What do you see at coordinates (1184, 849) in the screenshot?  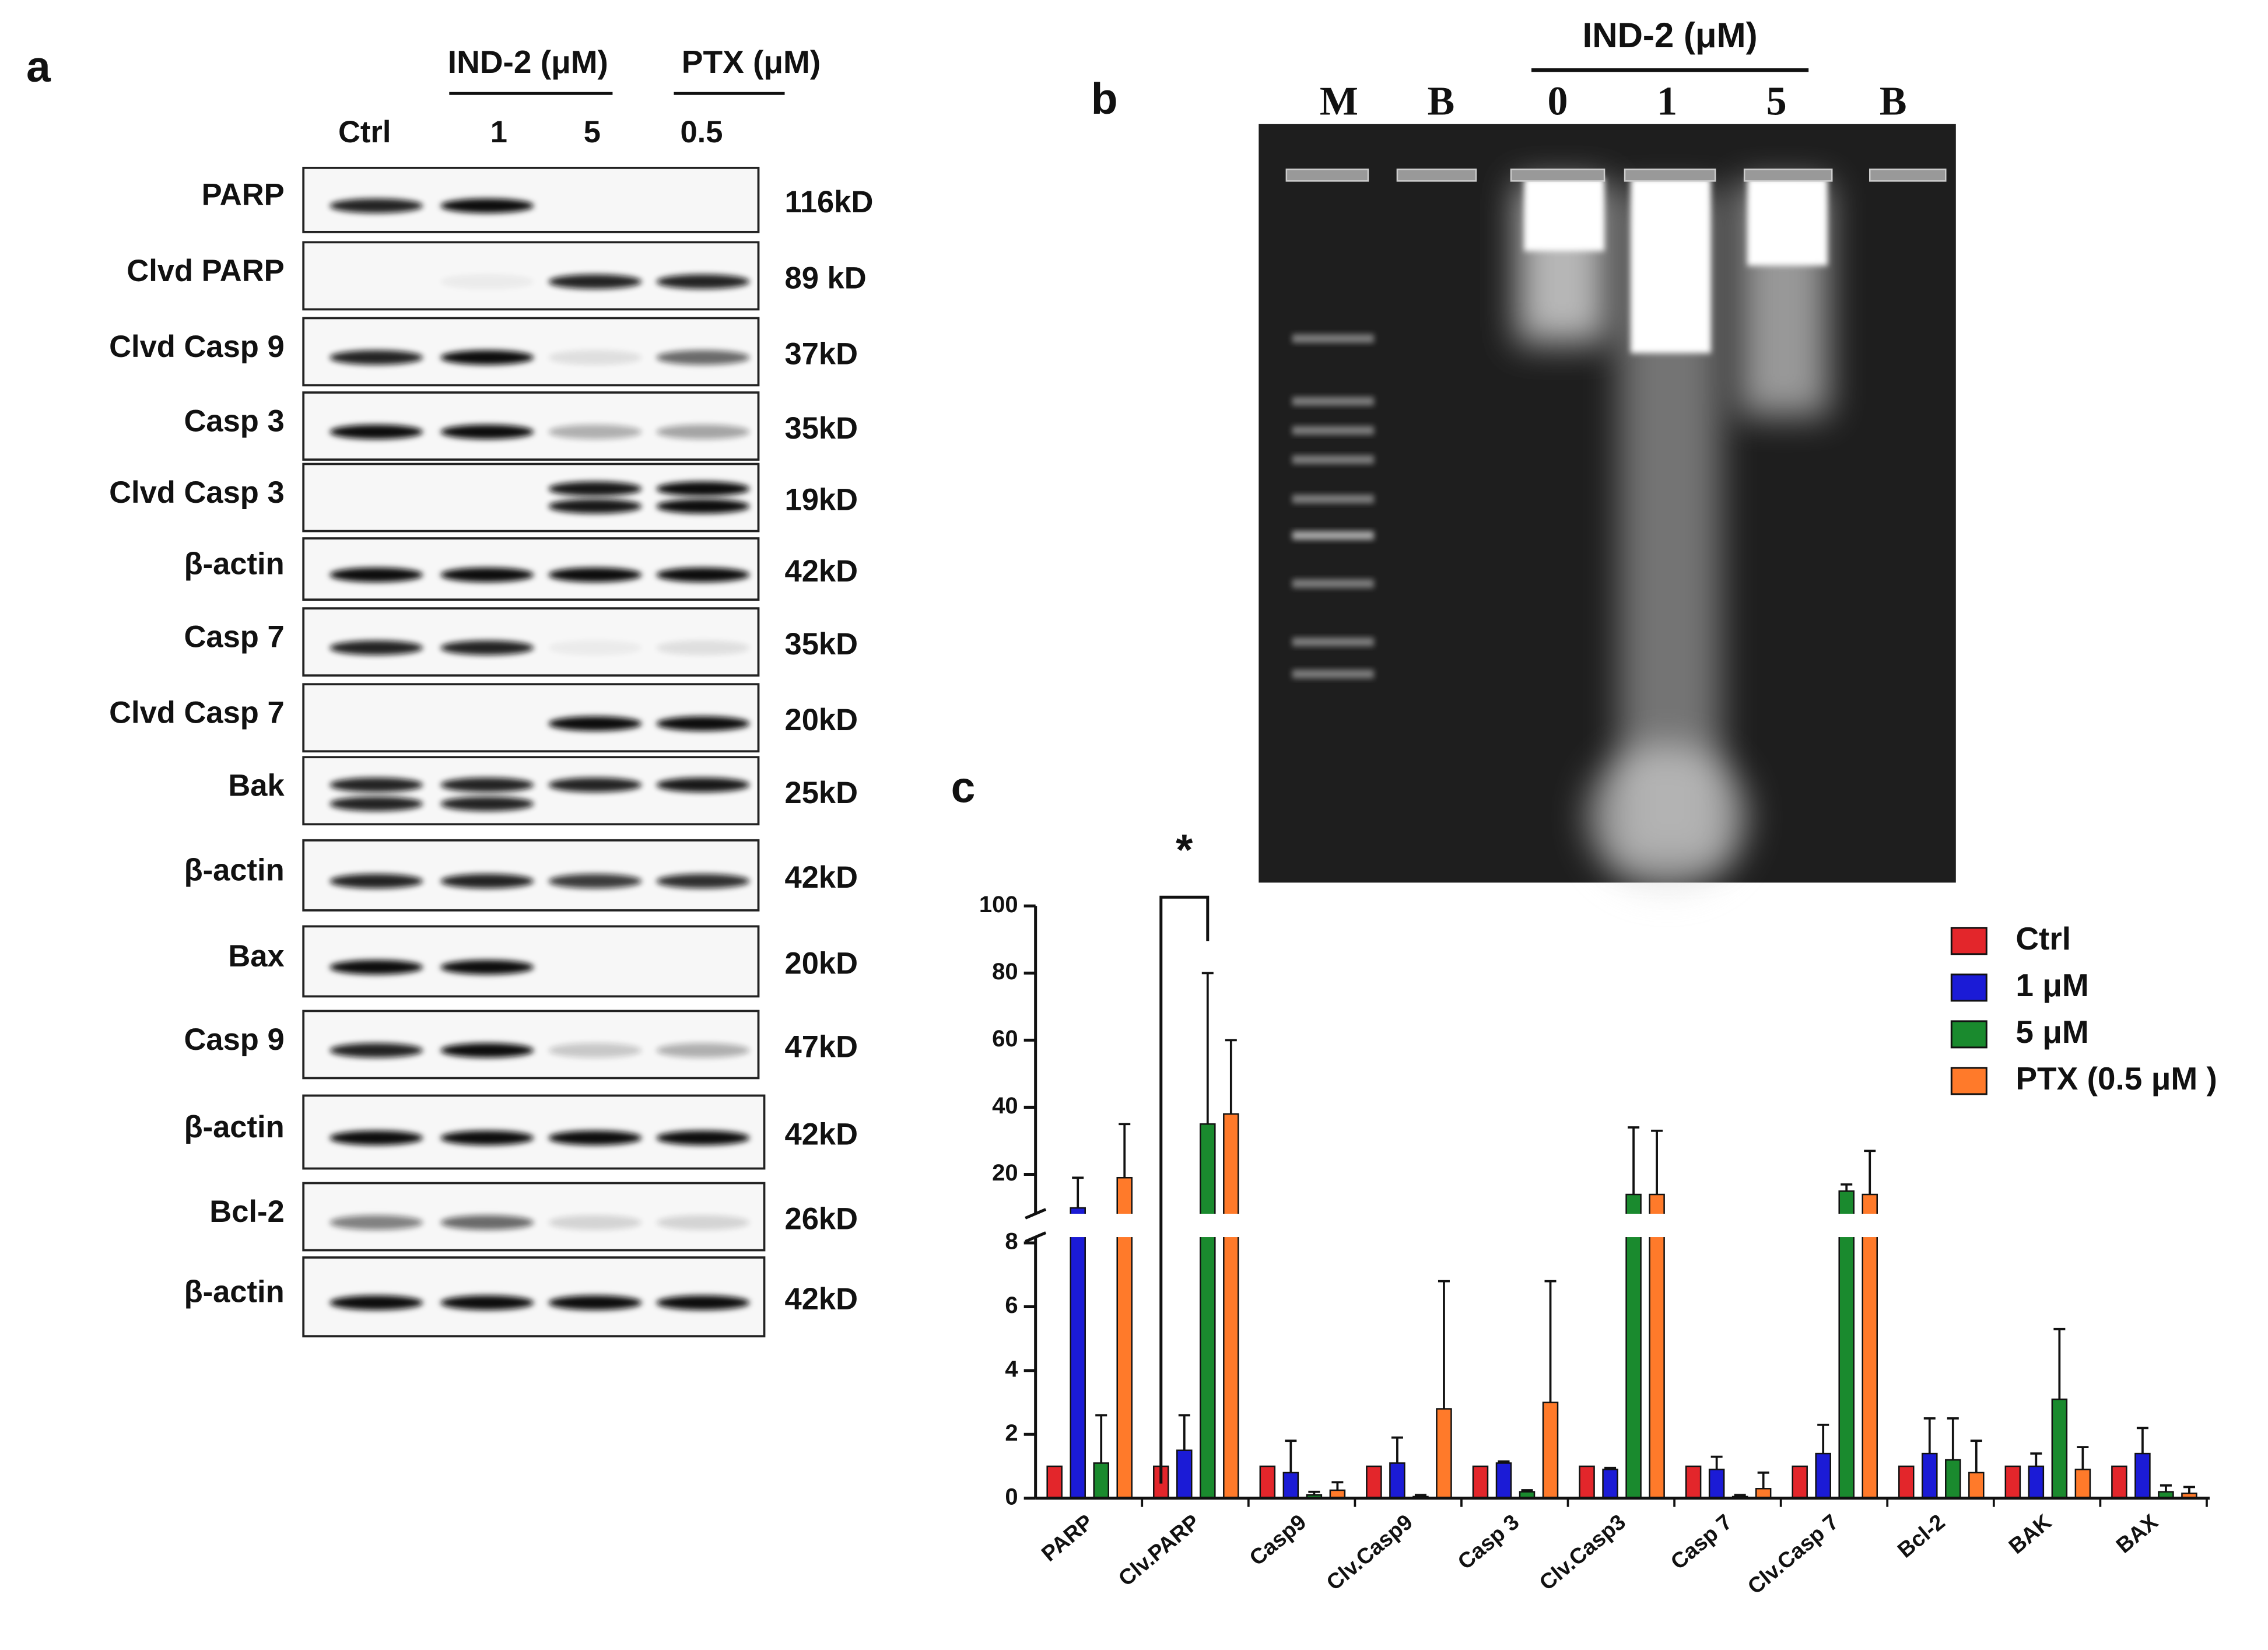 I see `significance-mark: *` at bounding box center [1184, 849].